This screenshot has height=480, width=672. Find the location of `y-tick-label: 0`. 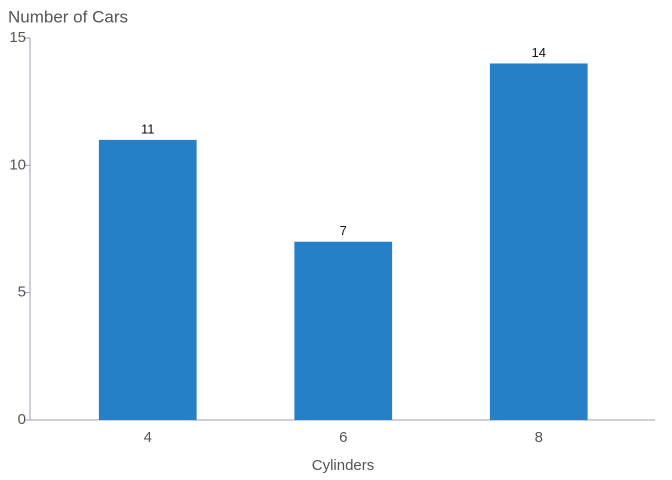

y-tick-label: 0 is located at coordinates (22, 419).